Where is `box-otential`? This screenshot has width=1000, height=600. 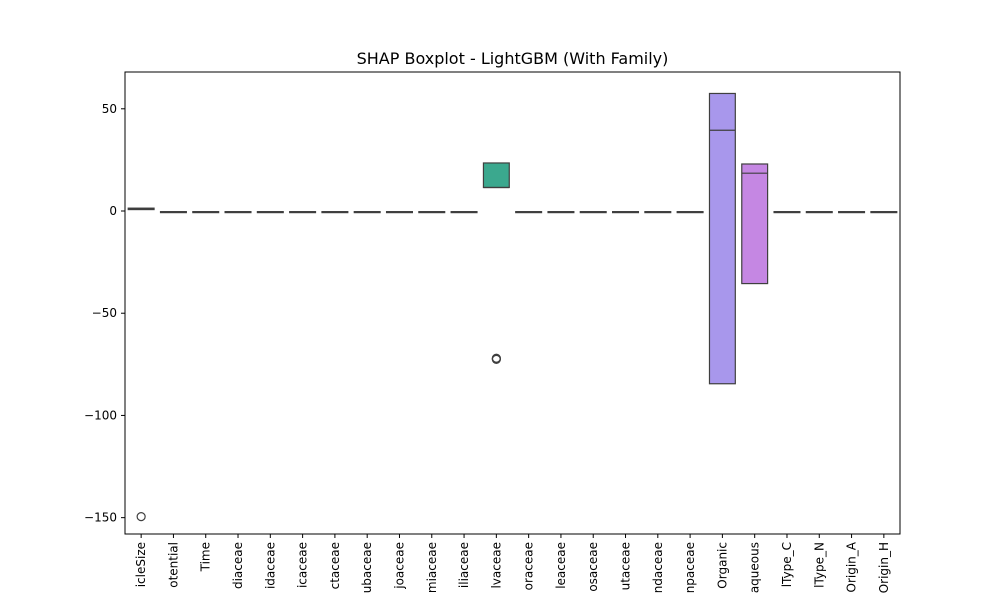 box-otential is located at coordinates (173, 212).